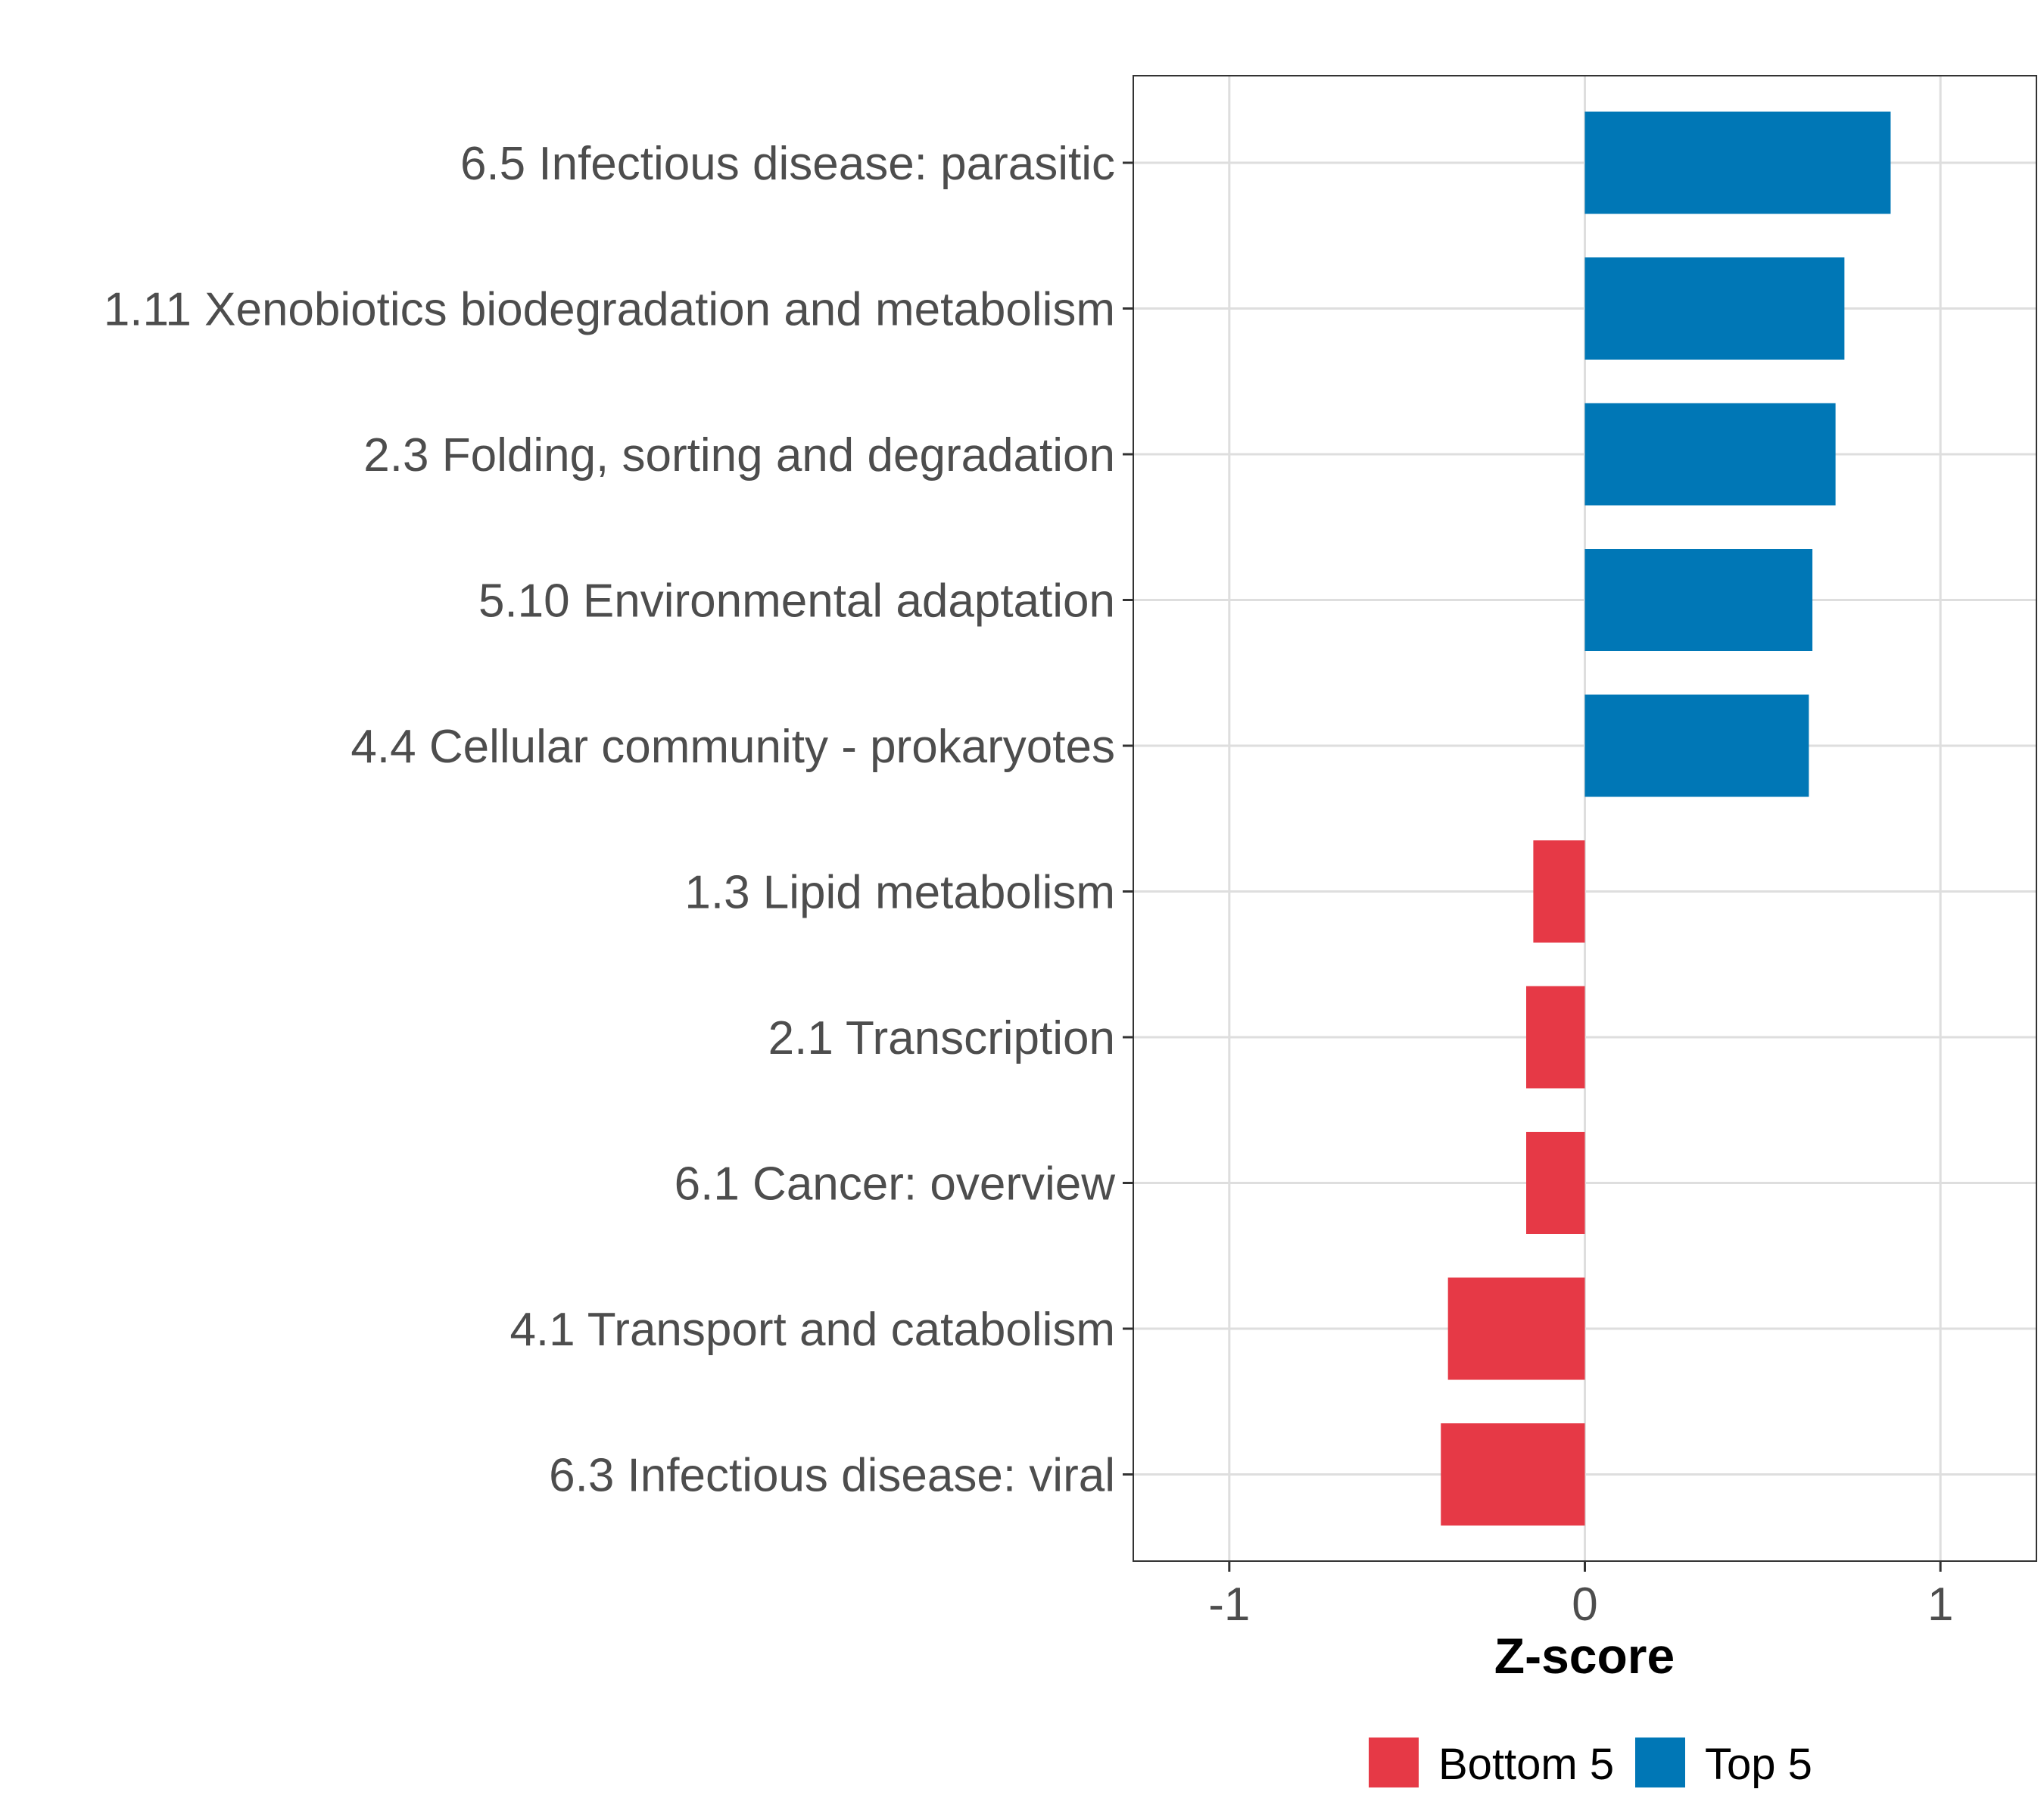 Image resolution: width=2044 pixels, height=1817 pixels. What do you see at coordinates (812, 1330) in the screenshot?
I see `y-tick-label-8: 4.1 Transport and catabolism` at bounding box center [812, 1330].